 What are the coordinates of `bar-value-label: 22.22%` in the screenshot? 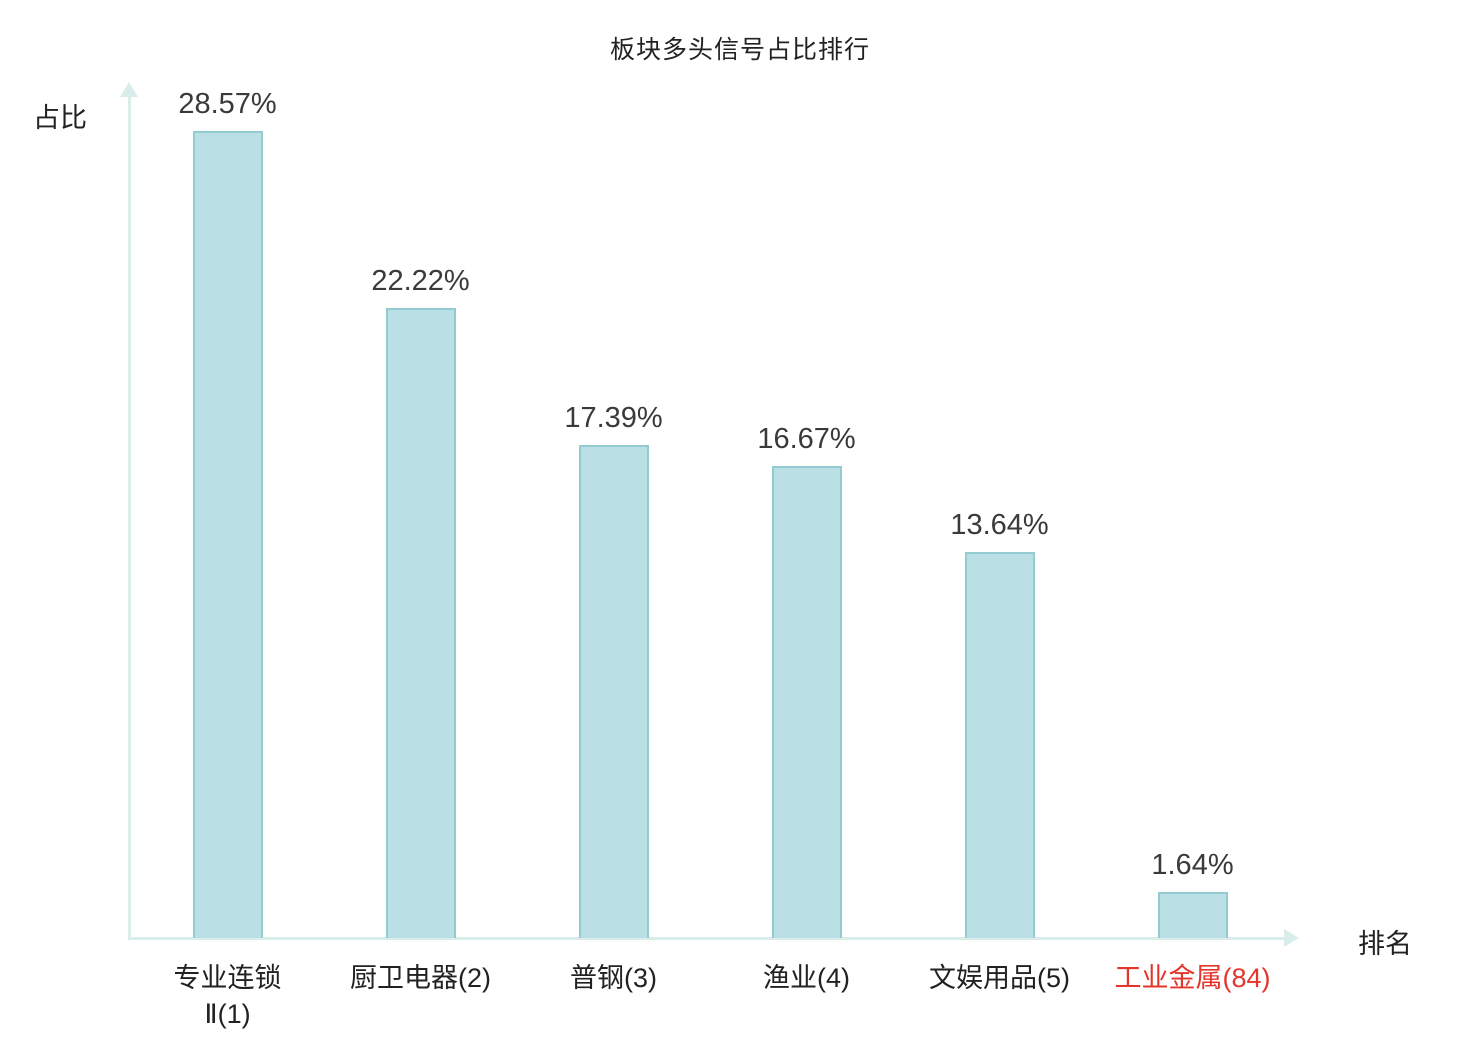 It's located at (420, 281).